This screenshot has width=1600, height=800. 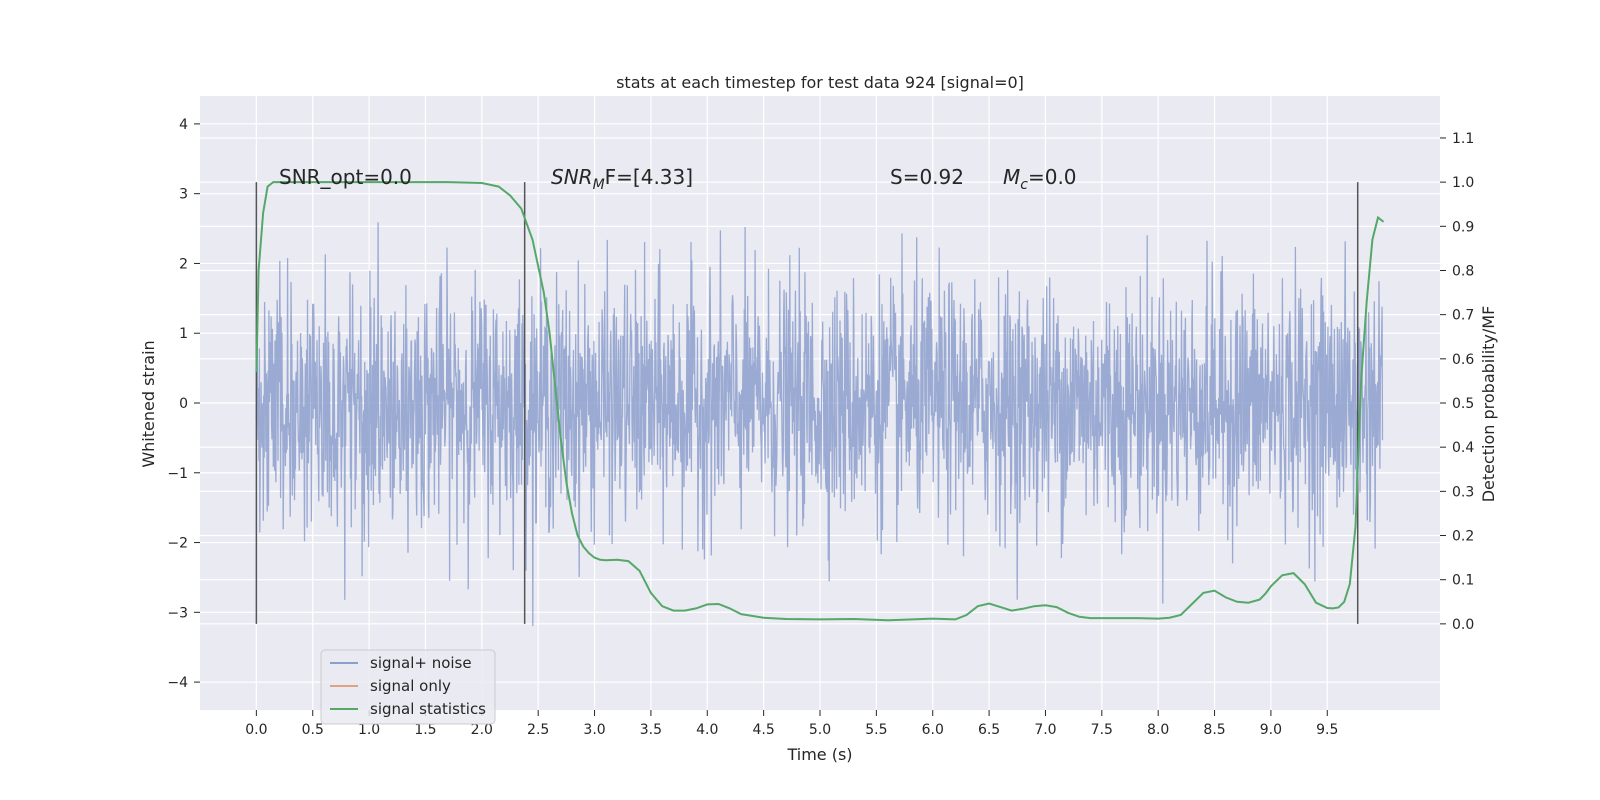 I want to click on y-right-tick-label: 0.4, so click(x=1463, y=448).